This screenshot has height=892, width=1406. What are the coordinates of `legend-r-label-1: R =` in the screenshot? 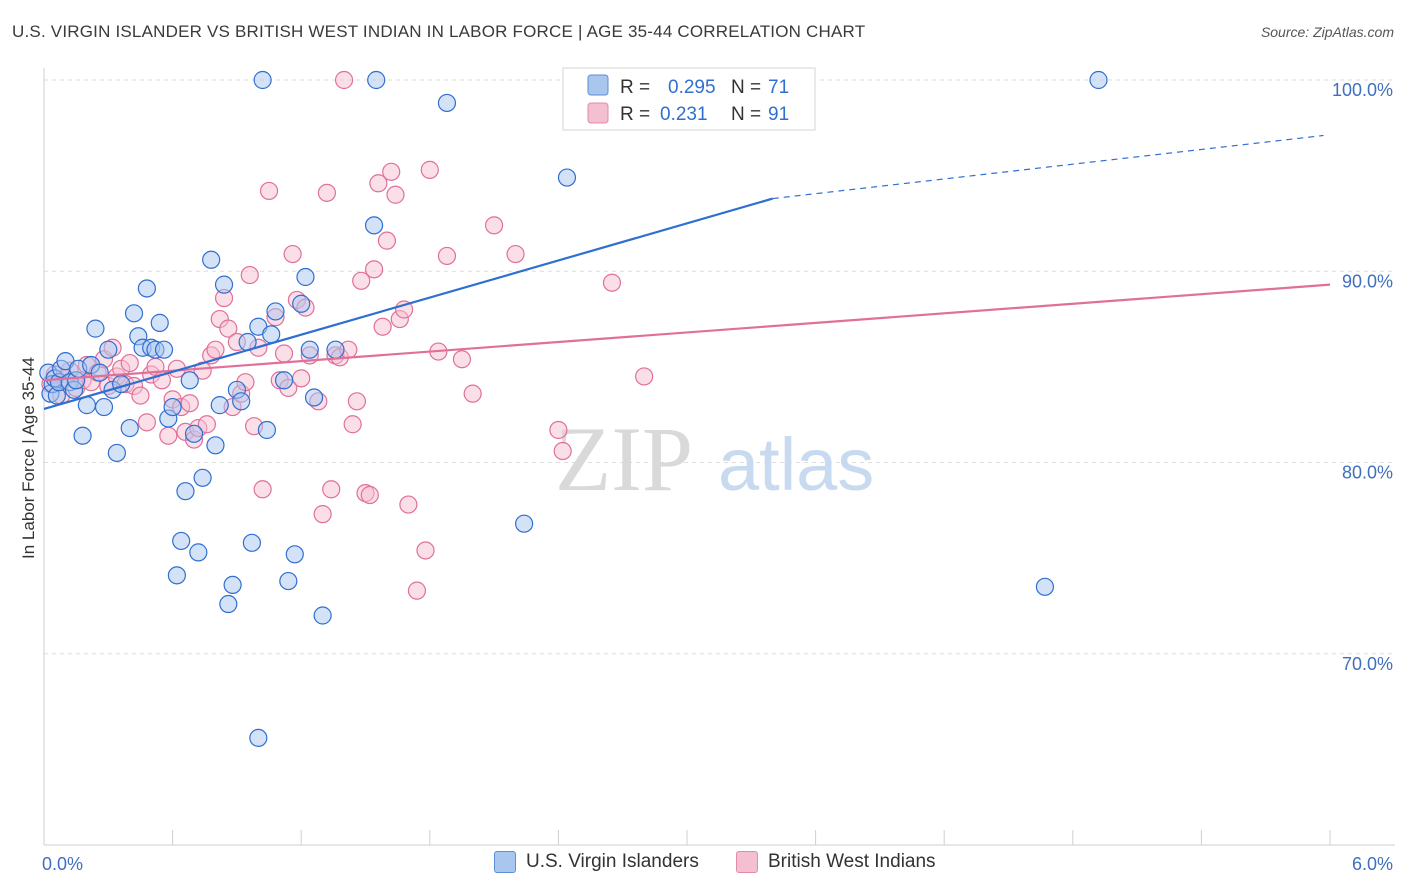 It's located at (635, 87).